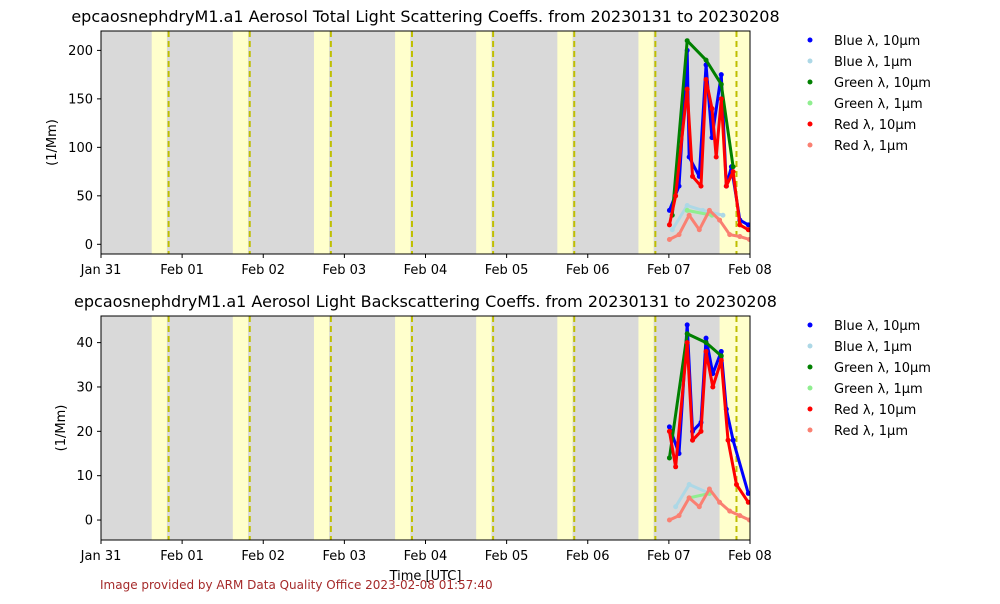 The image size is (1000, 604). What do you see at coordinates (588, 556) in the screenshot?
I see `x-tick-label: Feb 06` at bounding box center [588, 556].